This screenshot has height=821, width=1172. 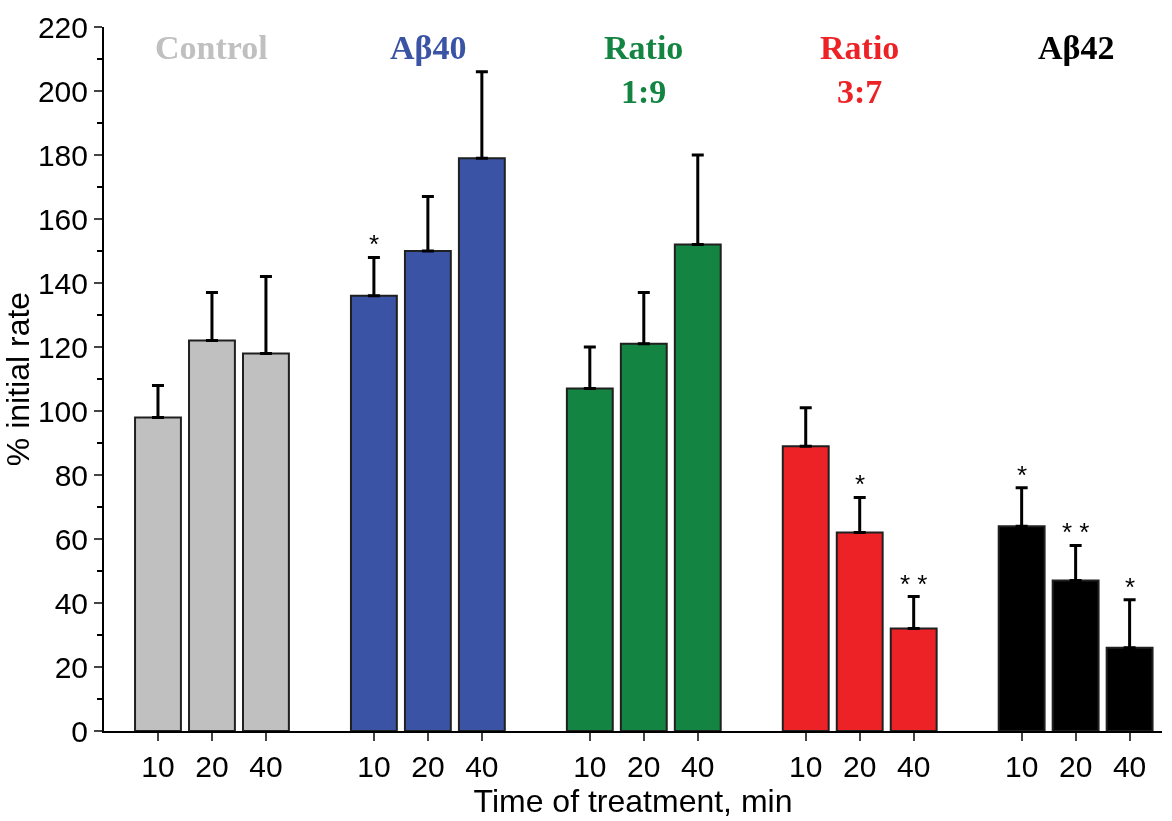 I want to click on y-tick-label: 80, so click(x=71, y=475).